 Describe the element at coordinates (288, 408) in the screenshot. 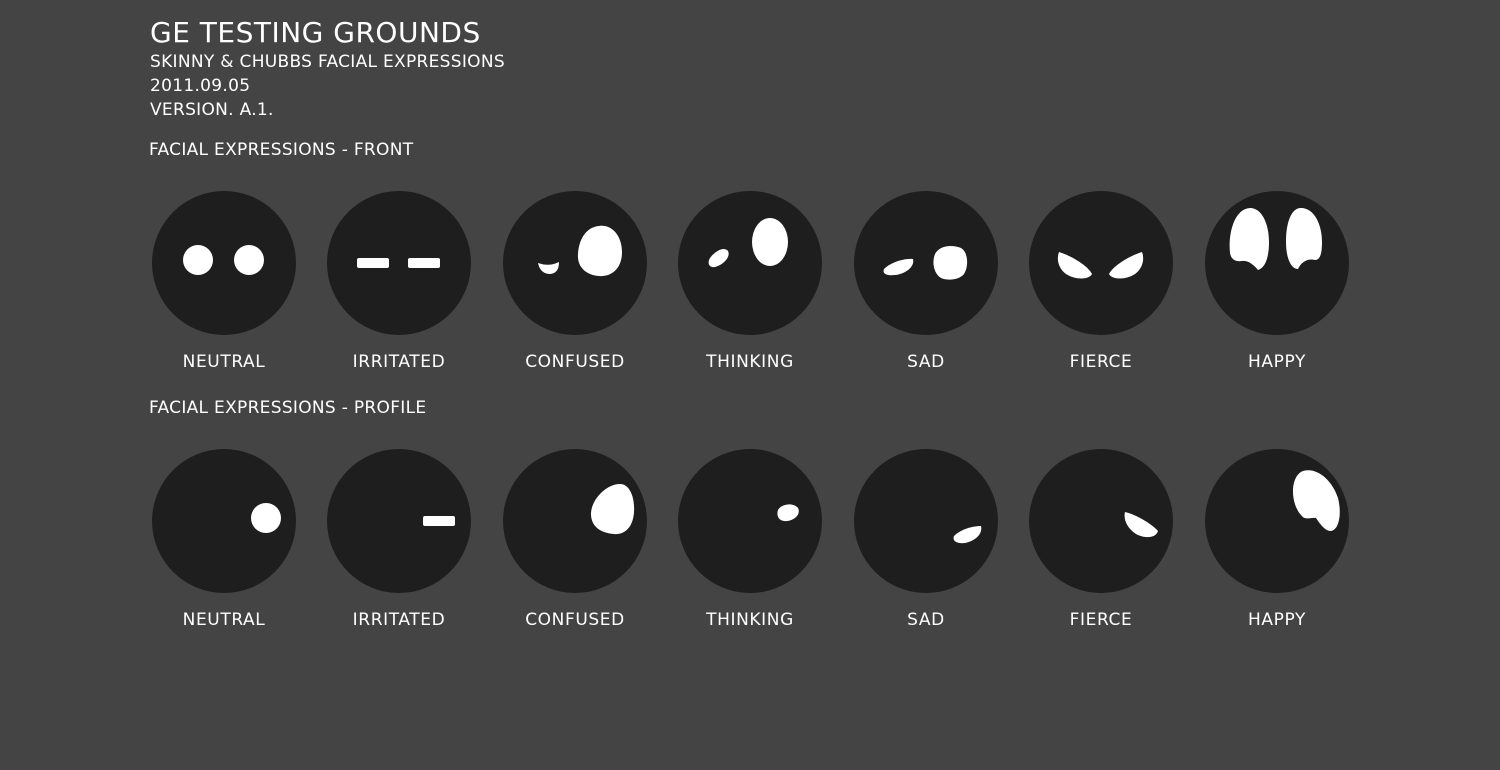

I see `section-label-profile: FACIAL EXPRESSIONS - PROFILE` at that location.